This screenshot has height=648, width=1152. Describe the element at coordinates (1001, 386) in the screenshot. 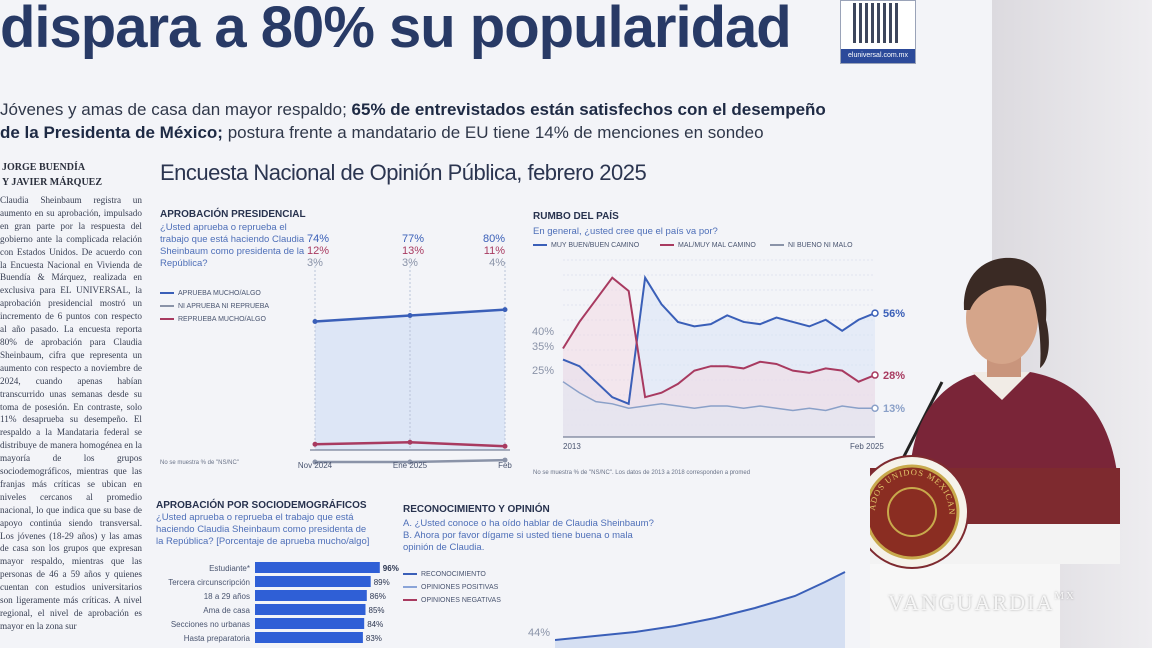

I see `speaker-collar` at that location.